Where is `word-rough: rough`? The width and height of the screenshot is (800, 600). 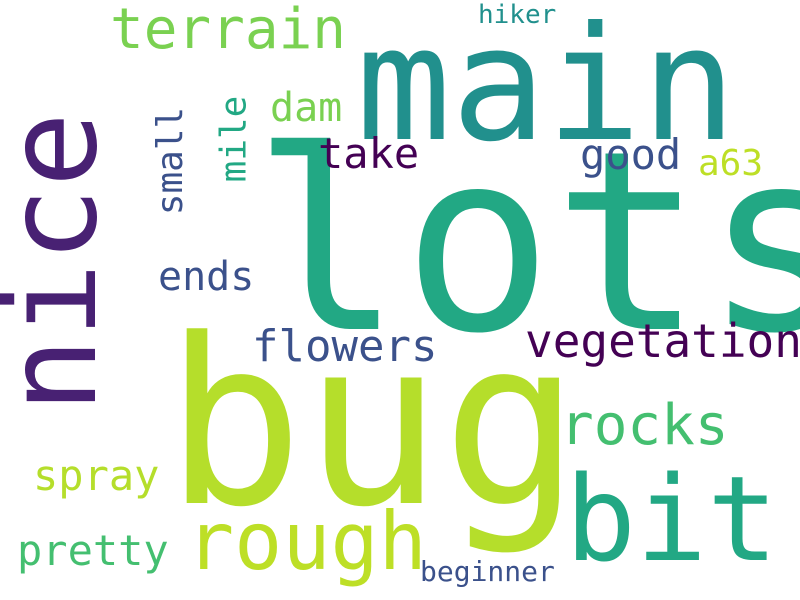 word-rough: rough is located at coordinates (306, 541).